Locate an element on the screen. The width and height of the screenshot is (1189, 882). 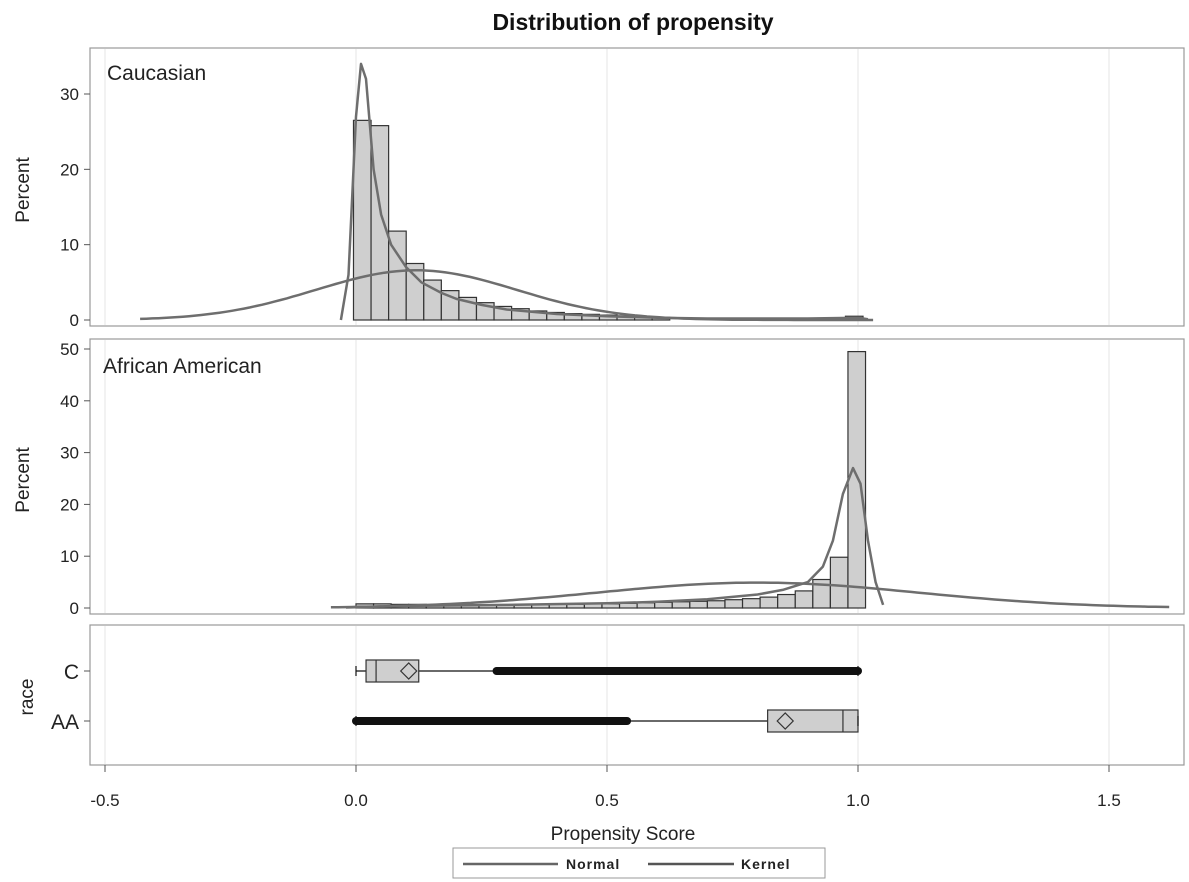
panel-label: African American is located at coordinates (182, 366).